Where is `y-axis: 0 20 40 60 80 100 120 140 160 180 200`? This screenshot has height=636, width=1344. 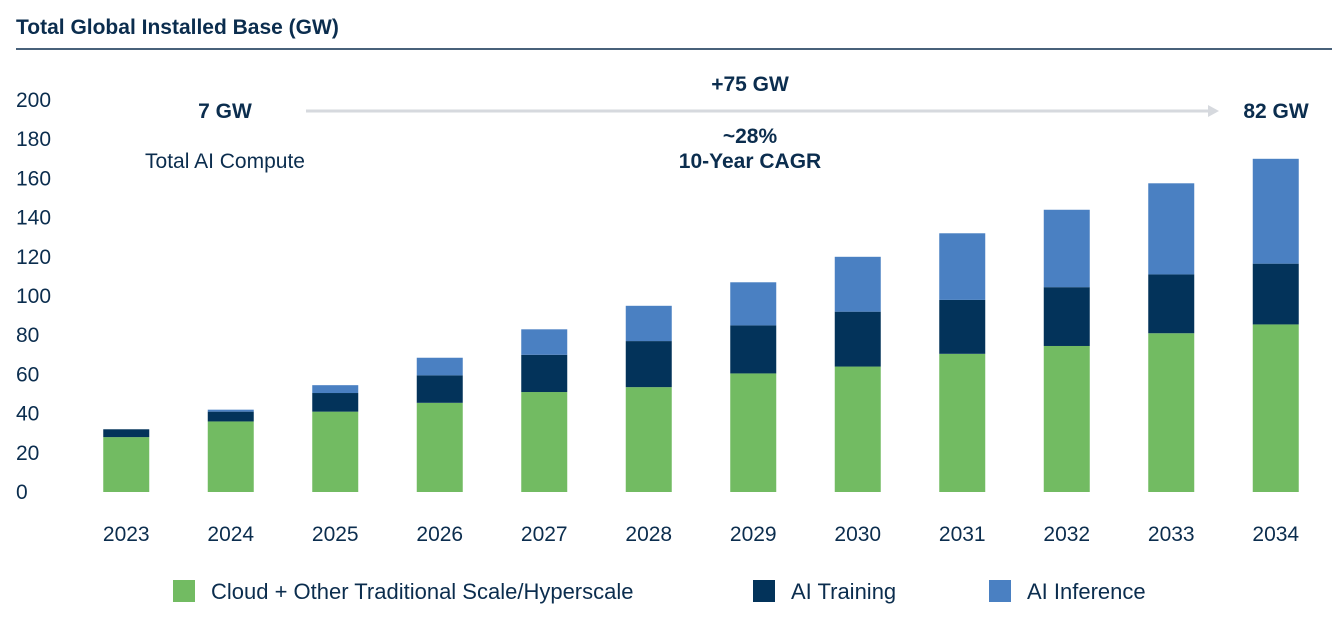
y-axis: 0 20 40 60 80 100 120 140 160 180 200 is located at coordinates (33, 296).